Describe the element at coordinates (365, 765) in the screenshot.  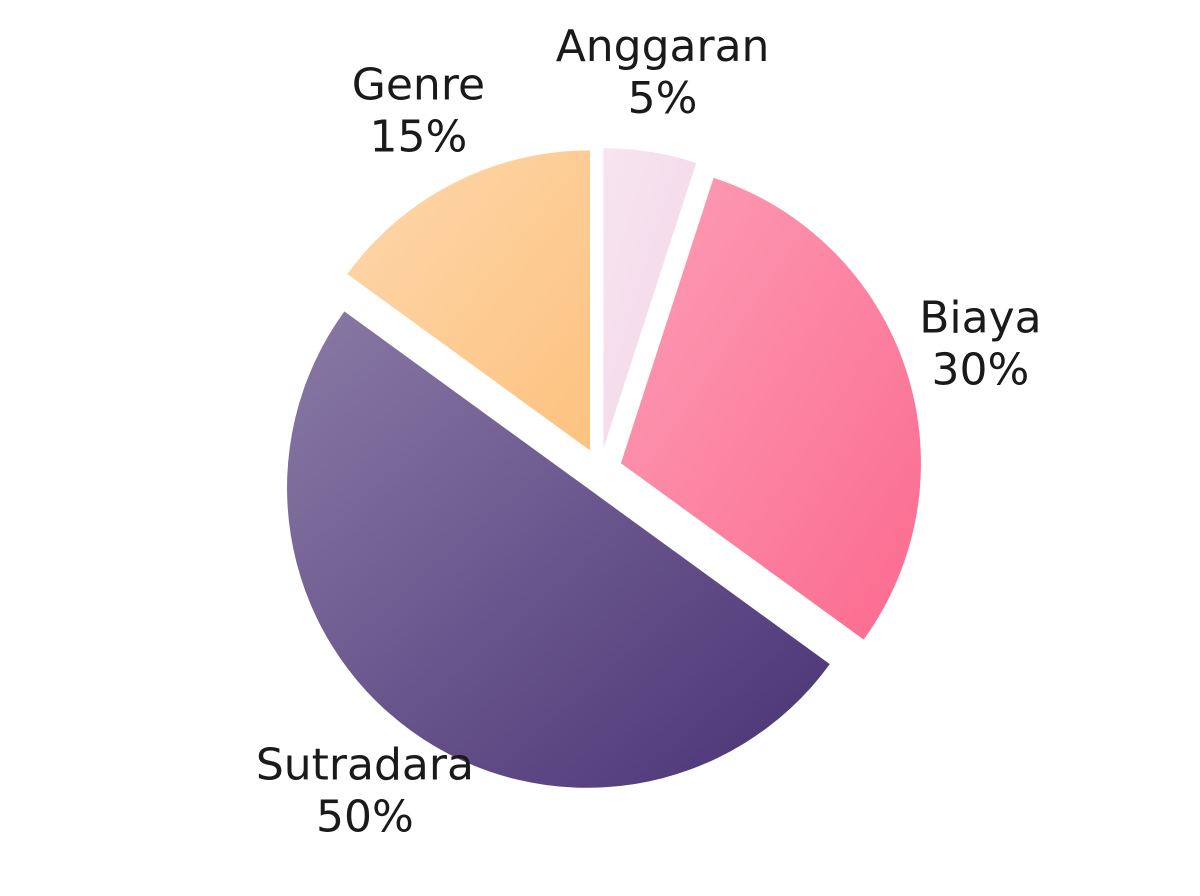
I see `slice-label: Sutradara` at that location.